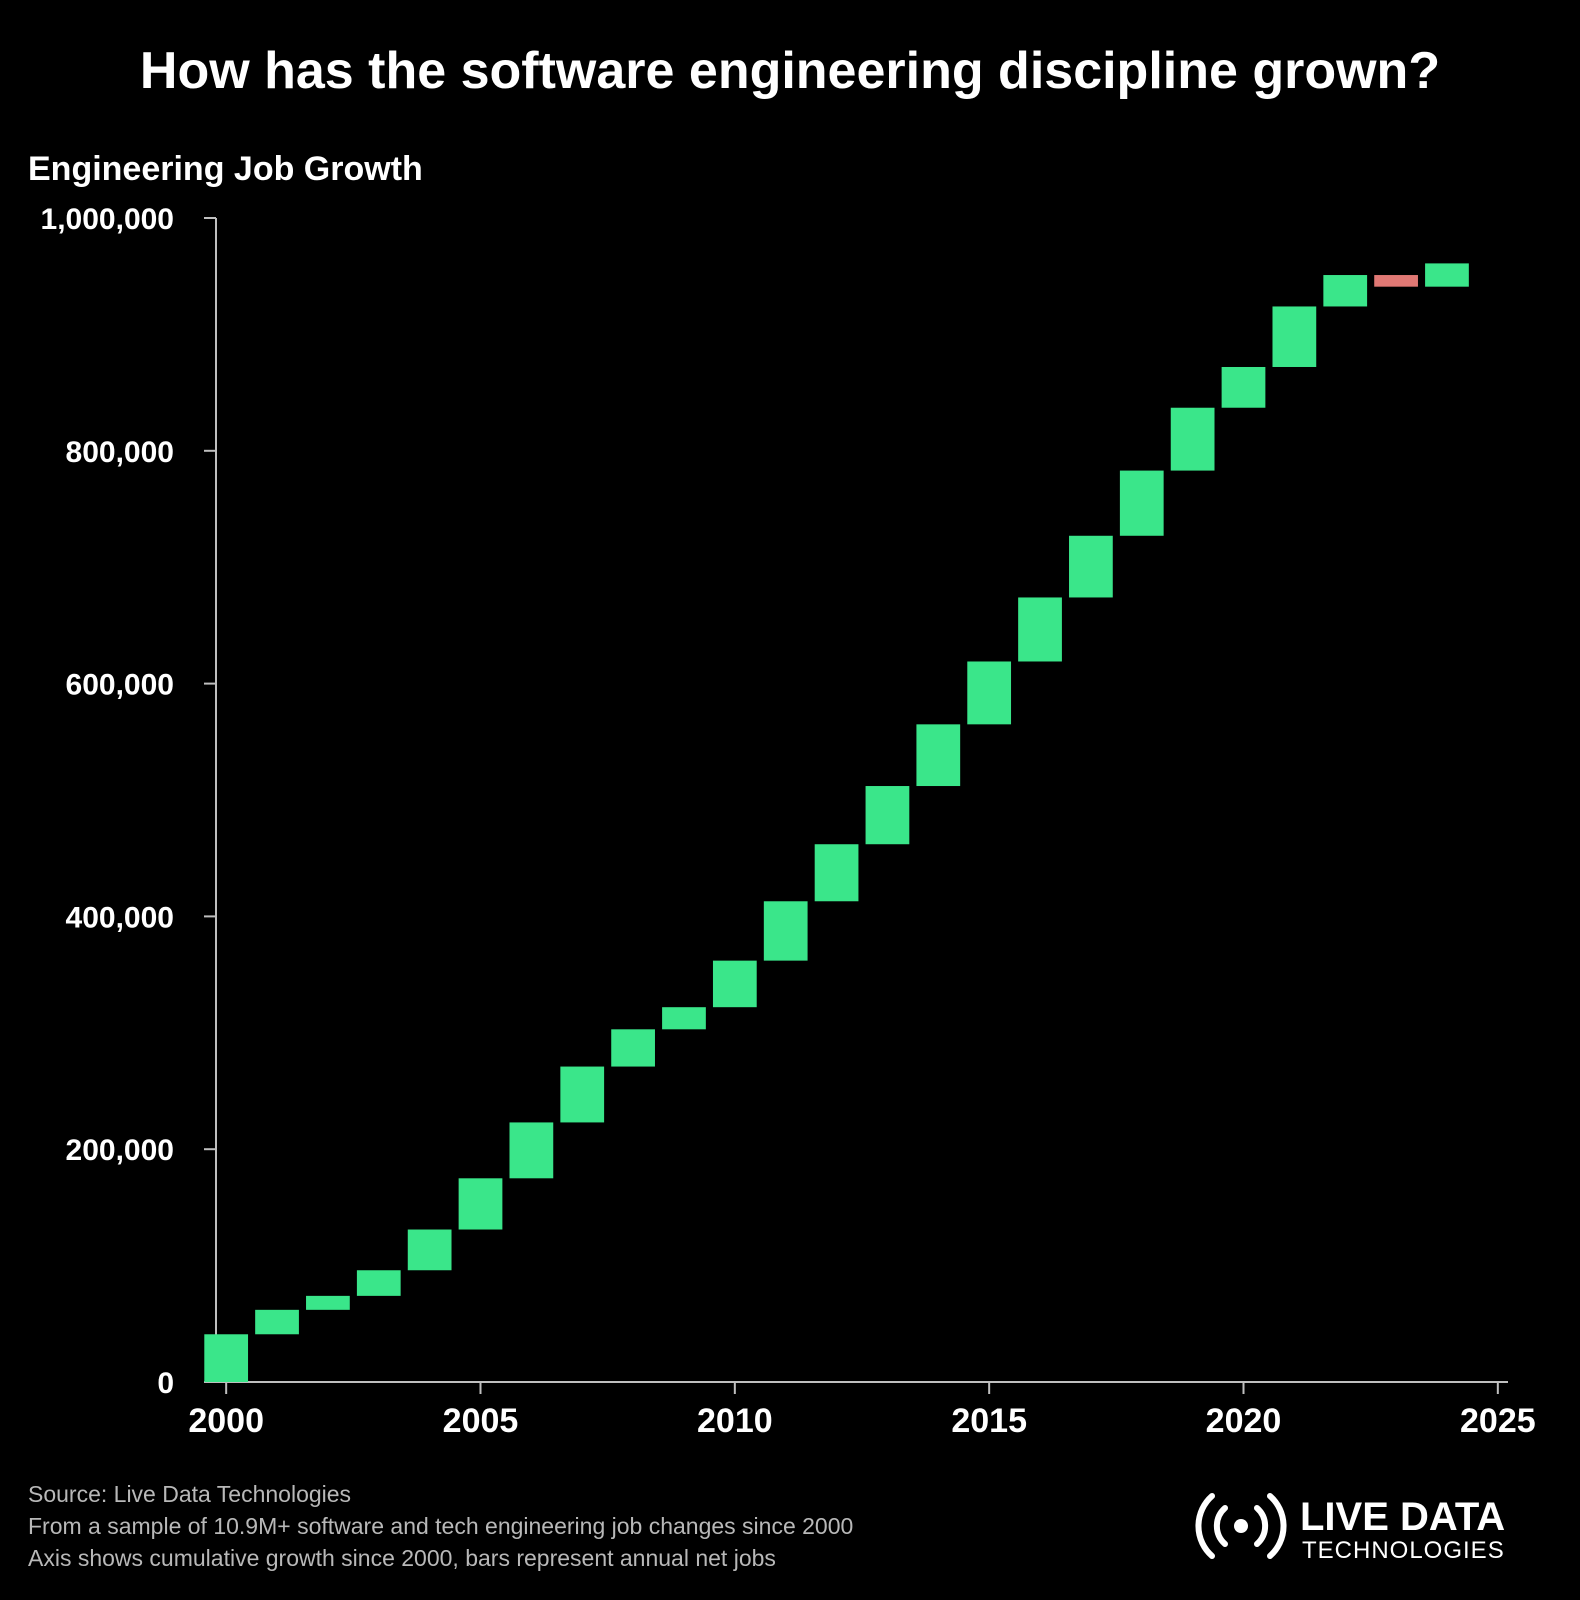 The image size is (1580, 1600). Describe the element at coordinates (785, 931) in the screenshot. I see `bar-2011` at that location.